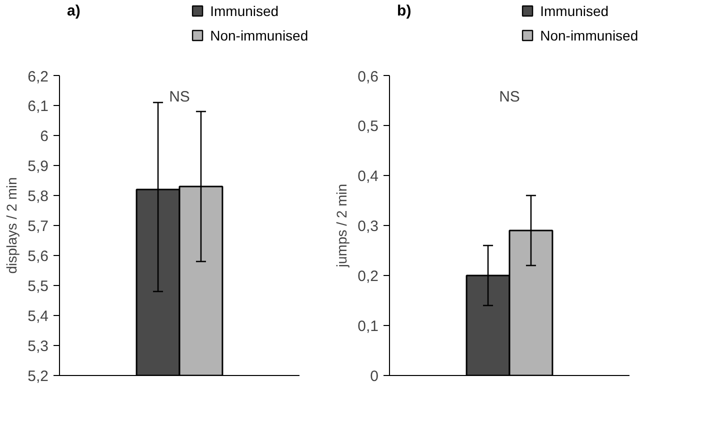  I want to click on y-axis-title: displays / 2 min, so click(12, 225).